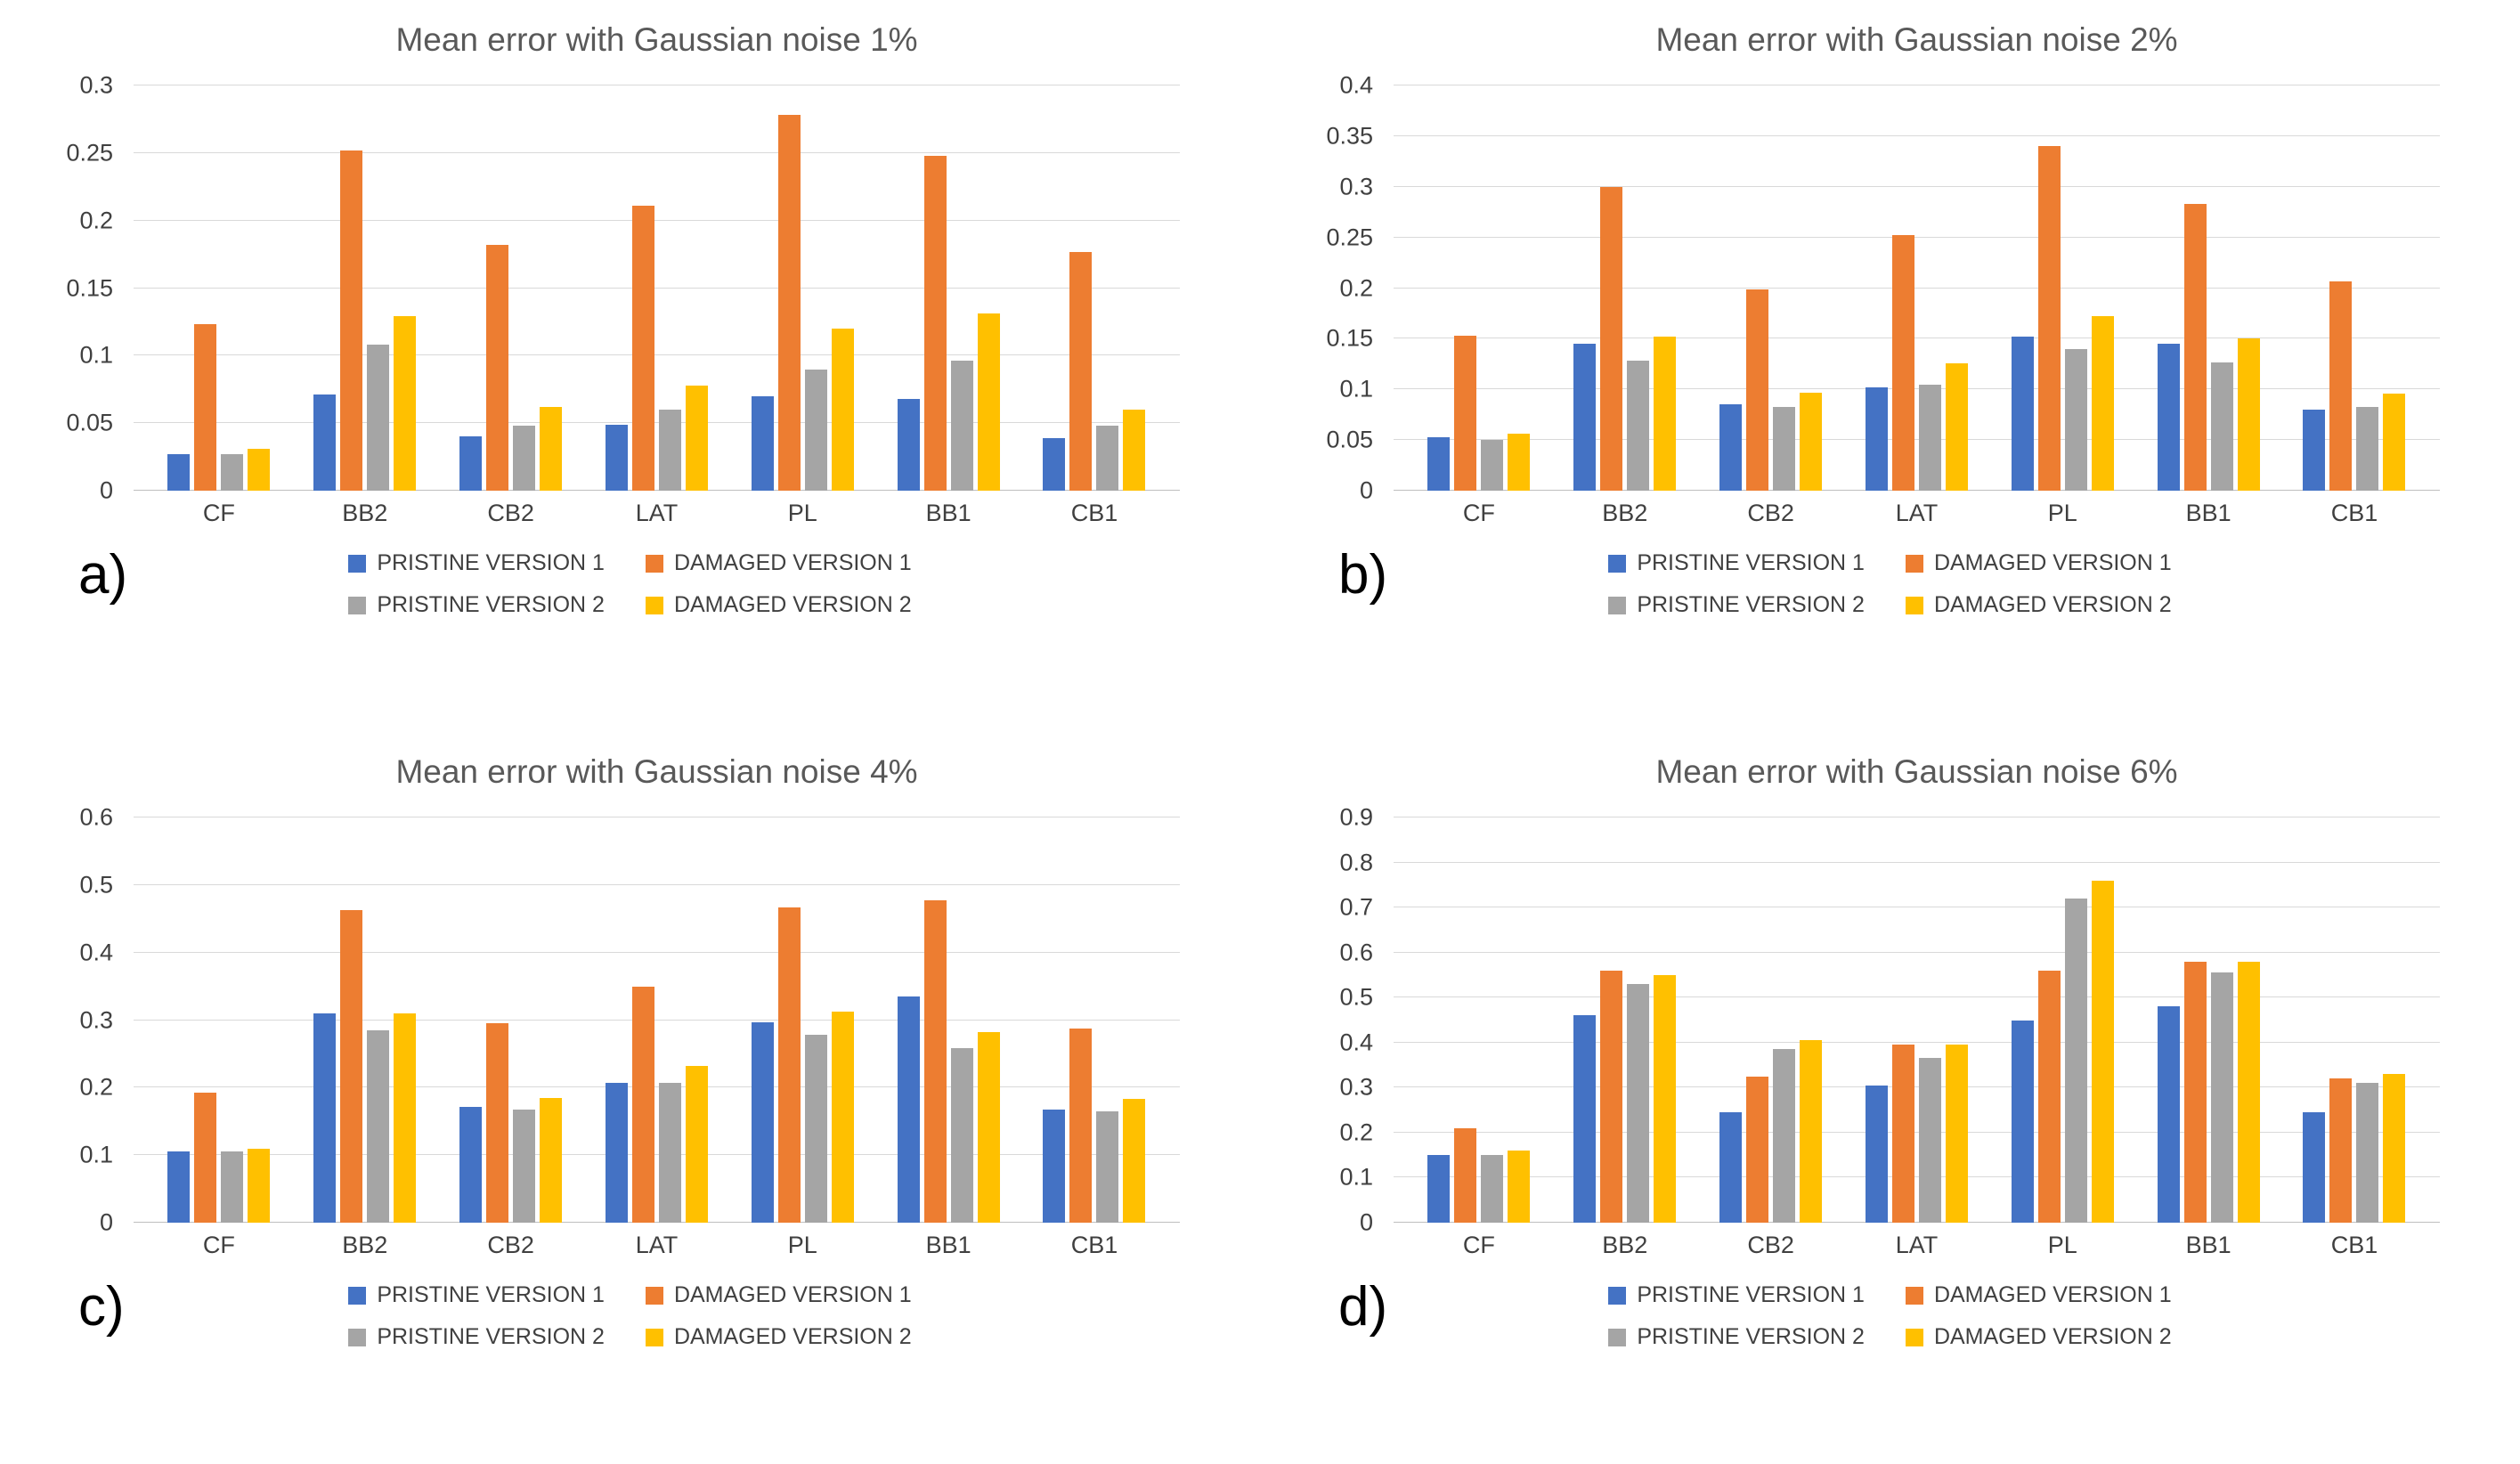 This screenshot has height=1464, width=2520. Describe the element at coordinates (1356, 288) in the screenshot. I see `y-tick-label: 0.2` at that location.